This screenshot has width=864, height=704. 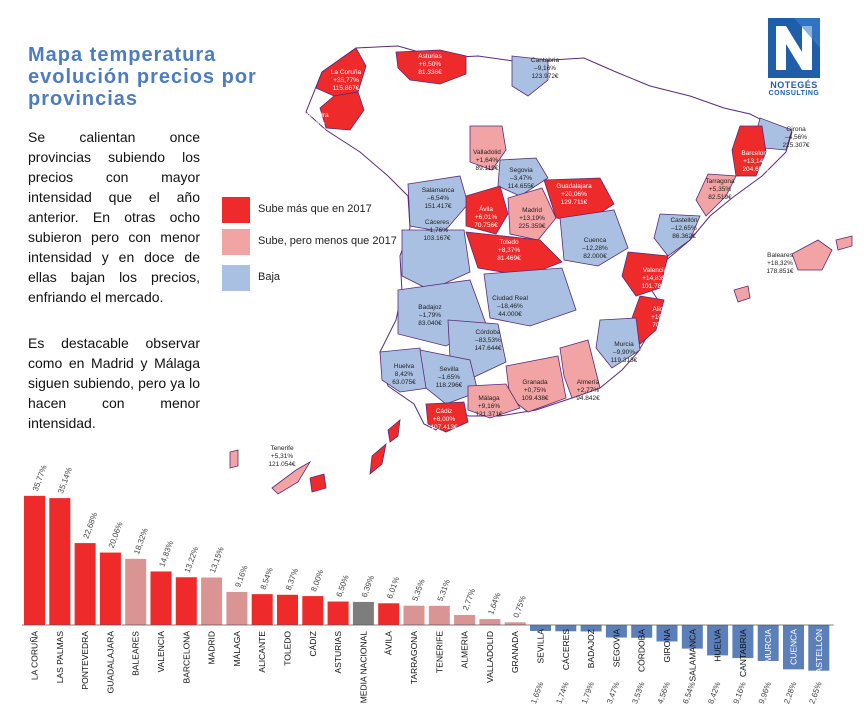 I want to click on value-label-las-palmas: 35,14%, so click(x=65, y=480).